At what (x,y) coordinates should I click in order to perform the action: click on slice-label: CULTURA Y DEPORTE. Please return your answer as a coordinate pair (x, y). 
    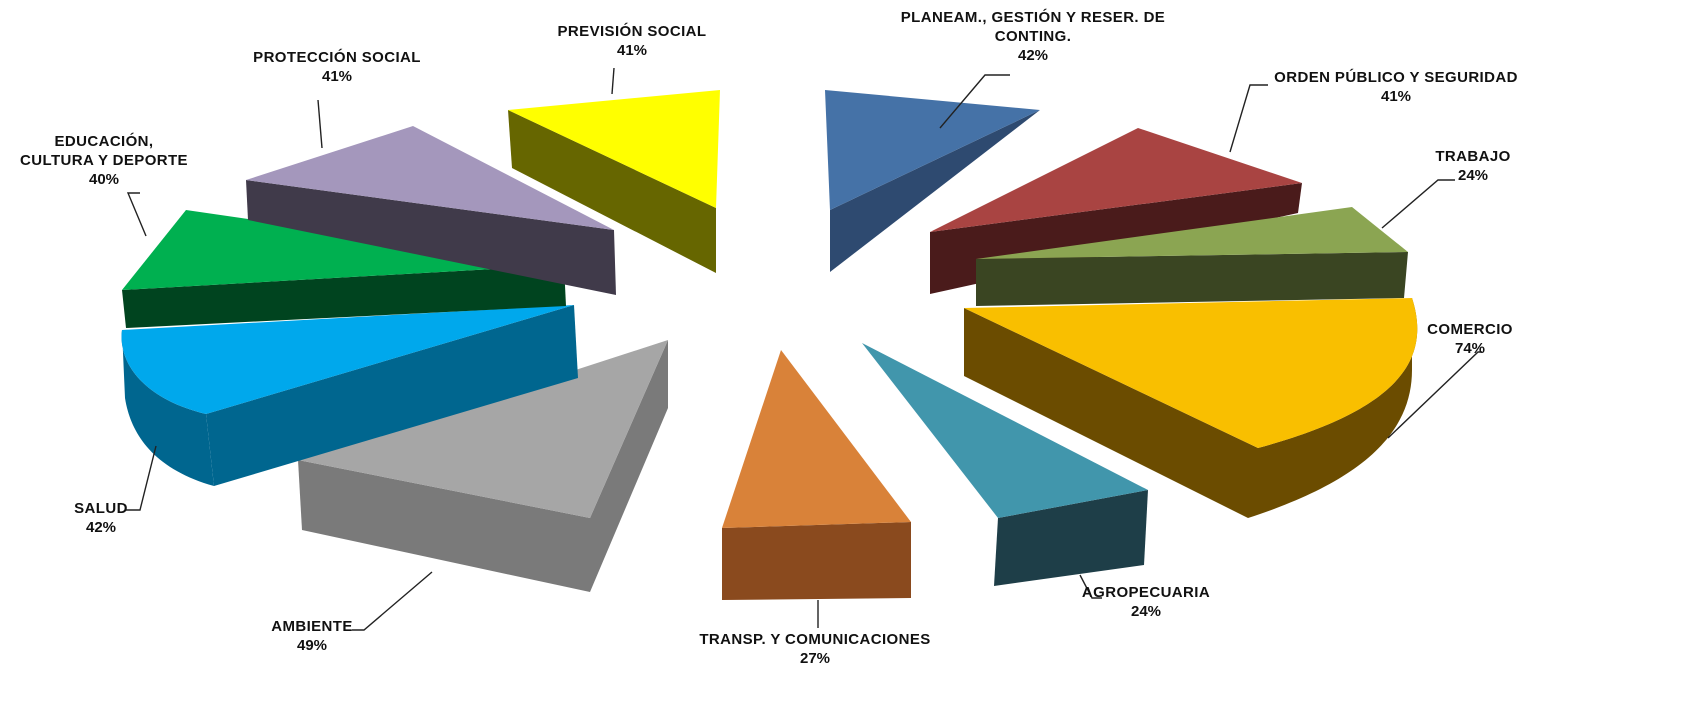
    Looking at the image, I should click on (104, 160).